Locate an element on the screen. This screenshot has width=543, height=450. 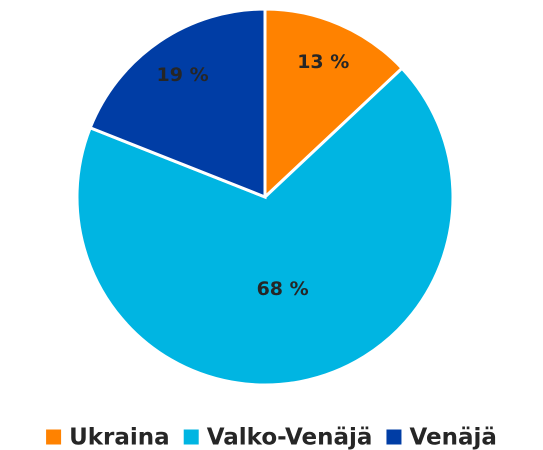
legend: Ukraina Valko-Venäjä Venäjä is located at coordinates (271, 437).